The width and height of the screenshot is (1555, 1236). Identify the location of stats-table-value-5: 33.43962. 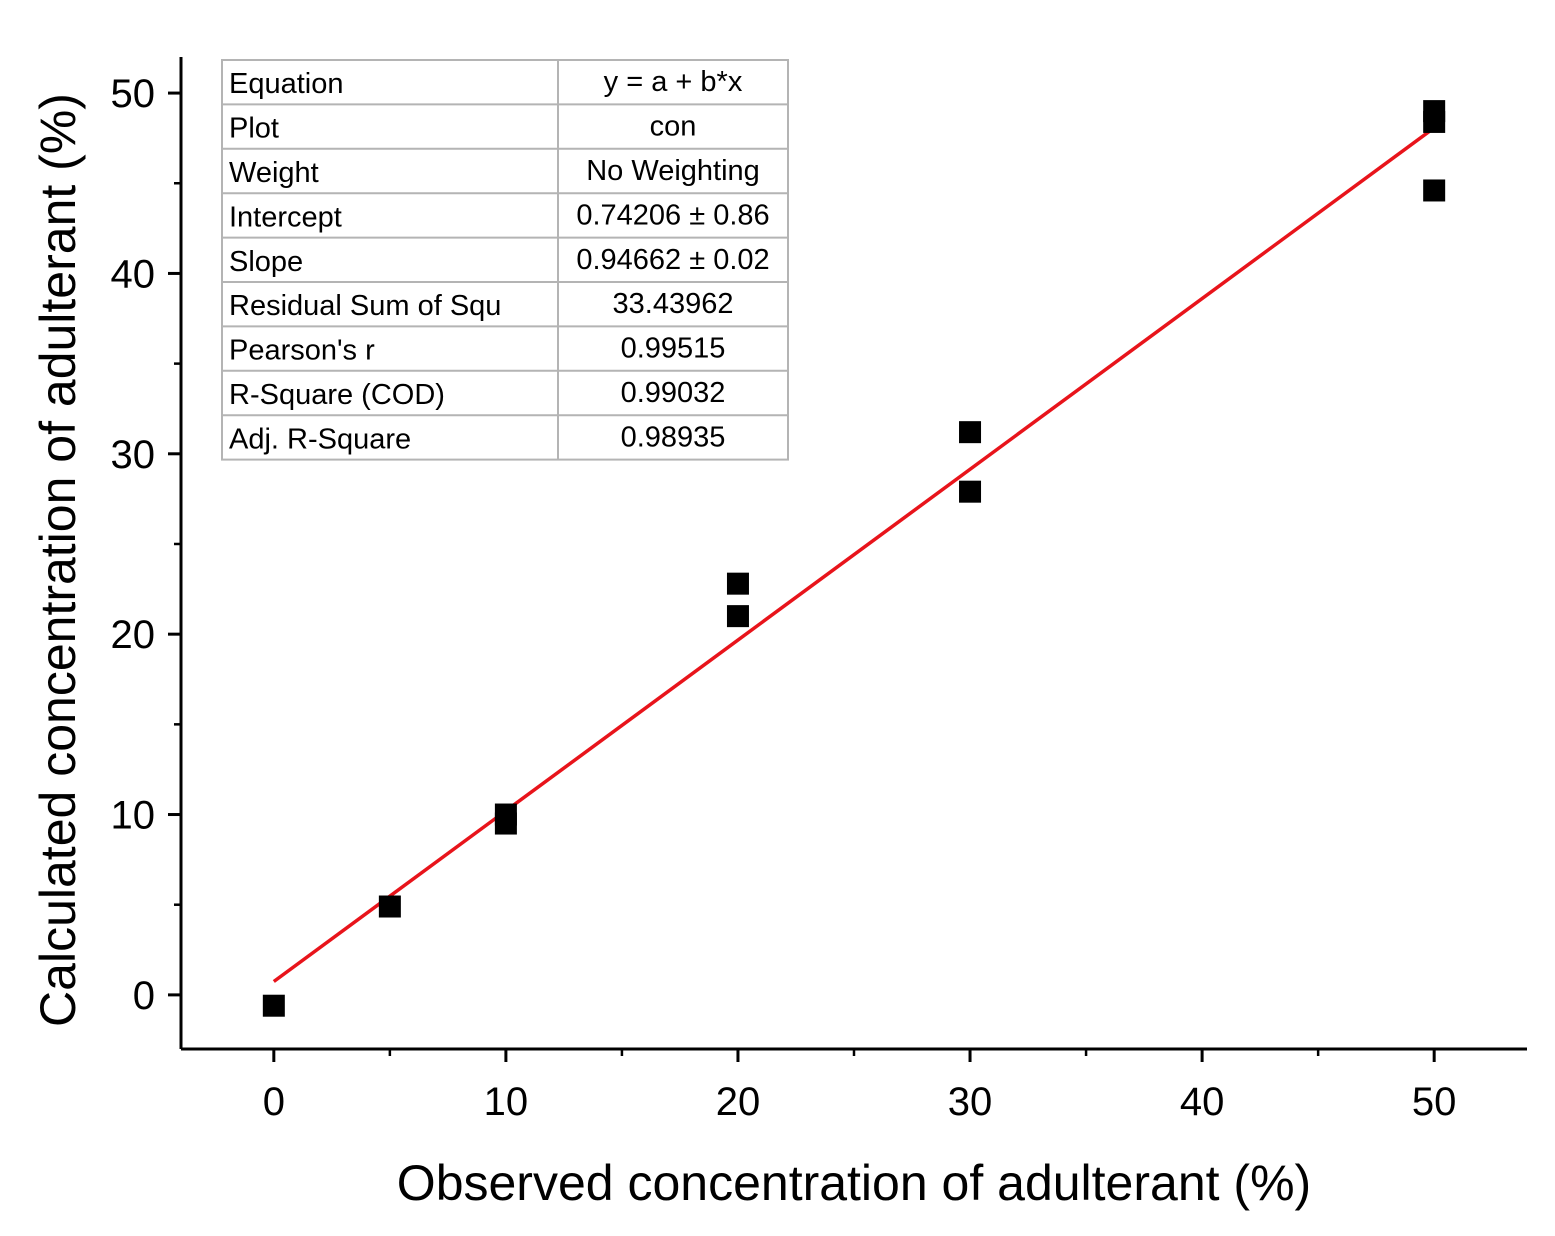
(673, 304).